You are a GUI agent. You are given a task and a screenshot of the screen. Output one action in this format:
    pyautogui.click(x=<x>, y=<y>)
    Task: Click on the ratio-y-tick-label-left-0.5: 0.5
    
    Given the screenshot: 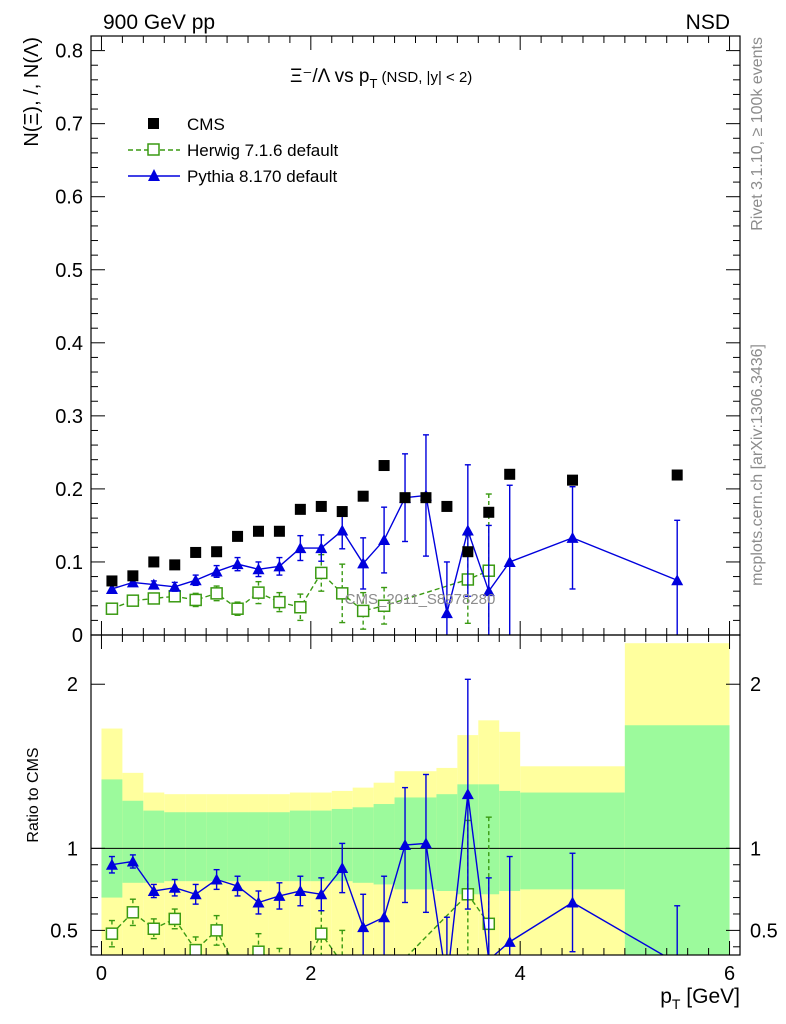 What is the action you would take?
    pyautogui.click(x=64, y=931)
    